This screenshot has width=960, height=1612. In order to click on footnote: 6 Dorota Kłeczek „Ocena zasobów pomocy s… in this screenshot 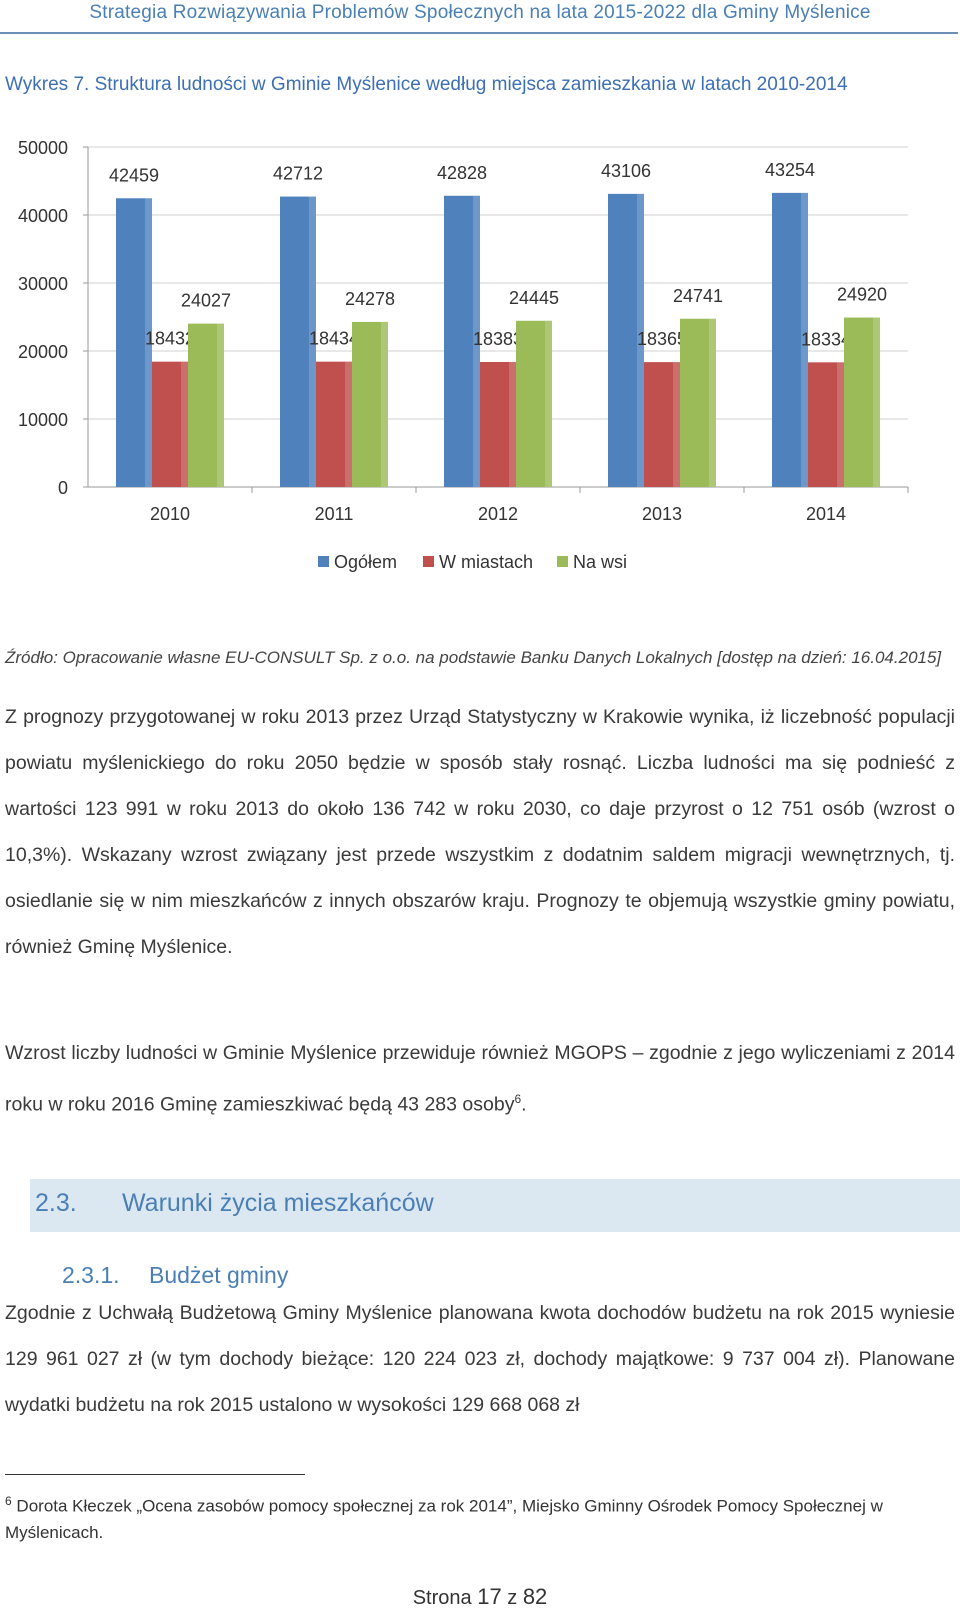, I will do `click(480, 1517)`.